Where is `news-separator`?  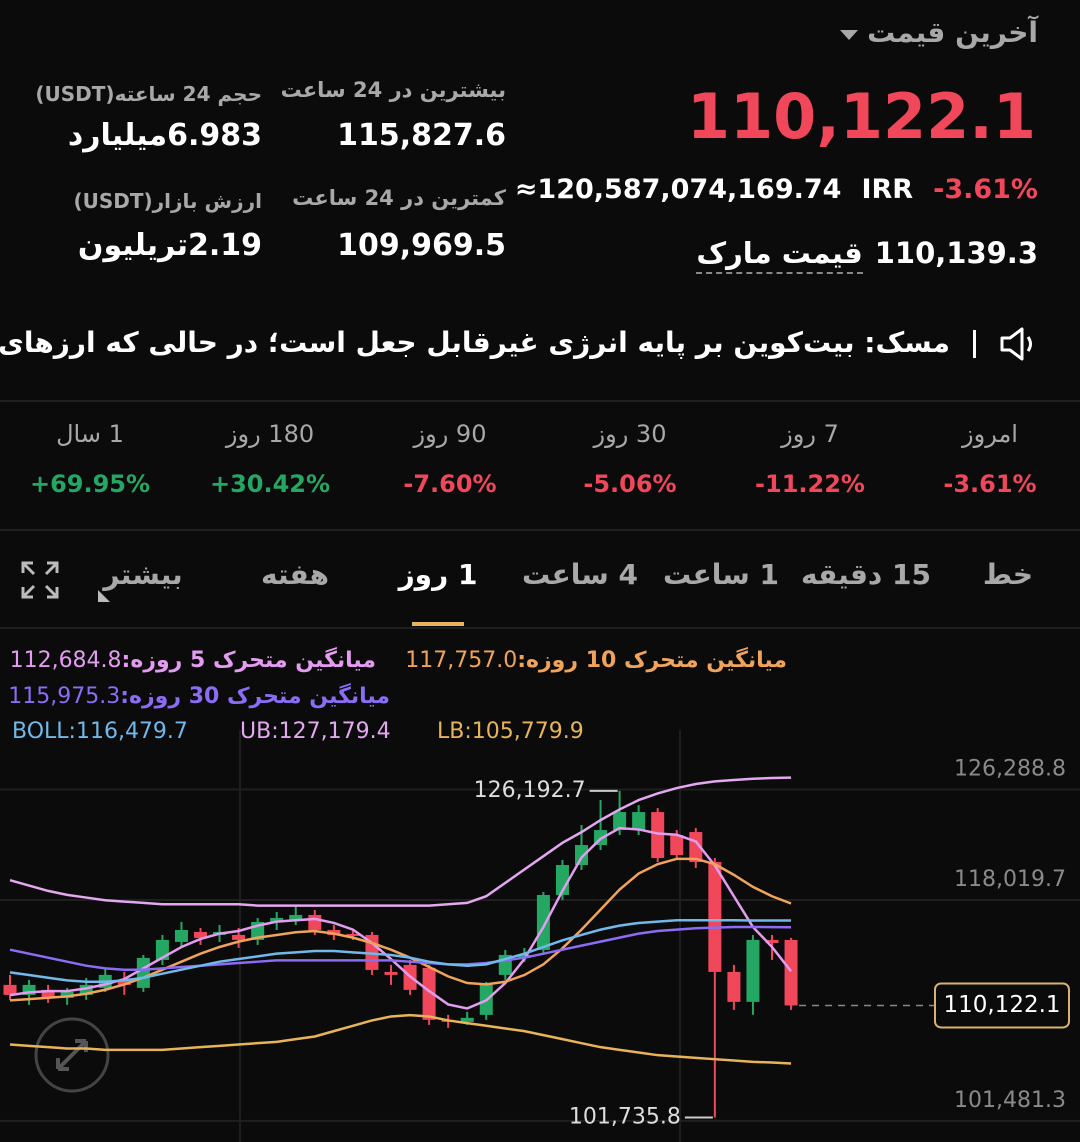
news-separator is located at coordinates (974, 344).